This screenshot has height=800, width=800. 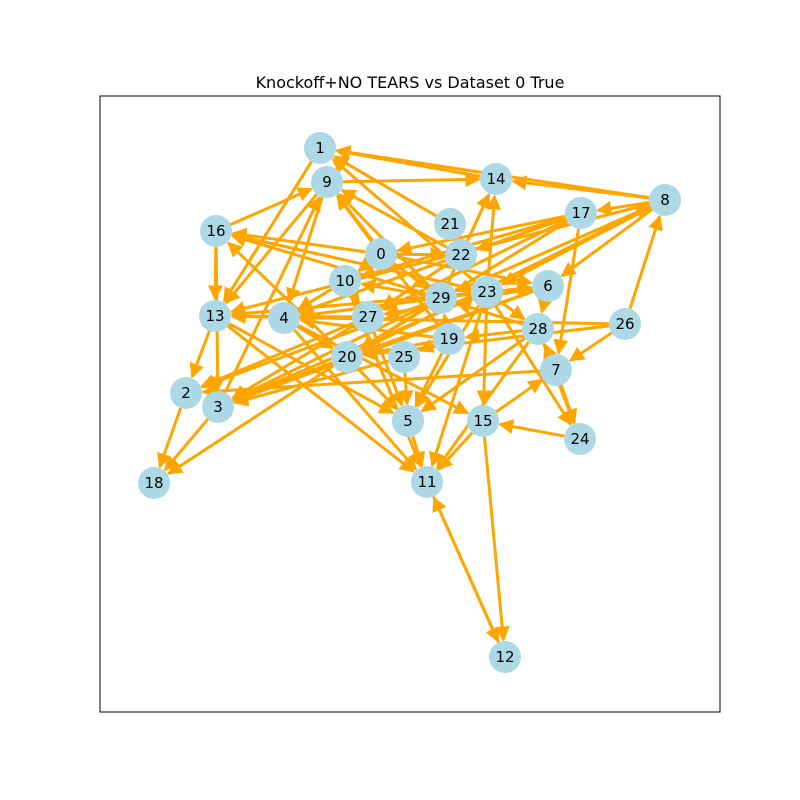 I want to click on node-22: 22, so click(x=461, y=255).